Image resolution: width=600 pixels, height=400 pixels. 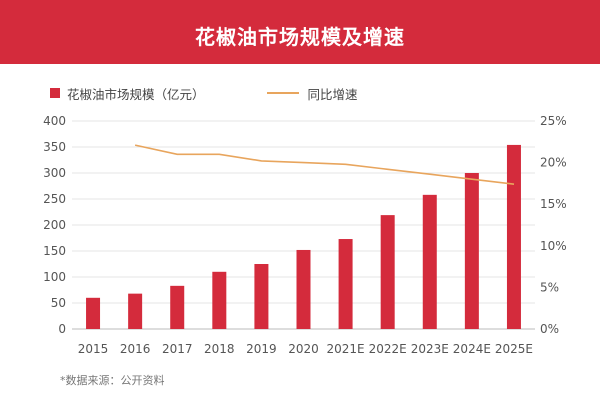 What do you see at coordinates (219, 349) in the screenshot?
I see `x-tick-label: 2018` at bounding box center [219, 349].